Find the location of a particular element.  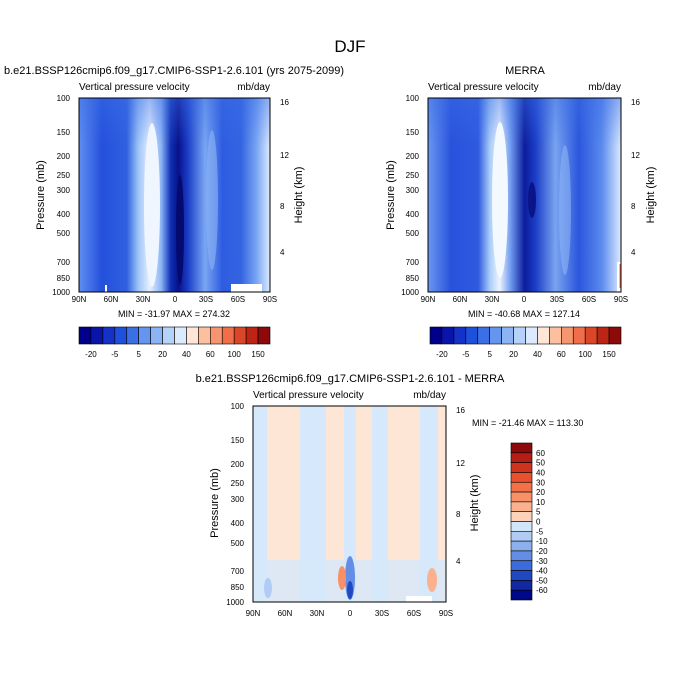

panel-title: MERRA is located at coordinates (525, 71).